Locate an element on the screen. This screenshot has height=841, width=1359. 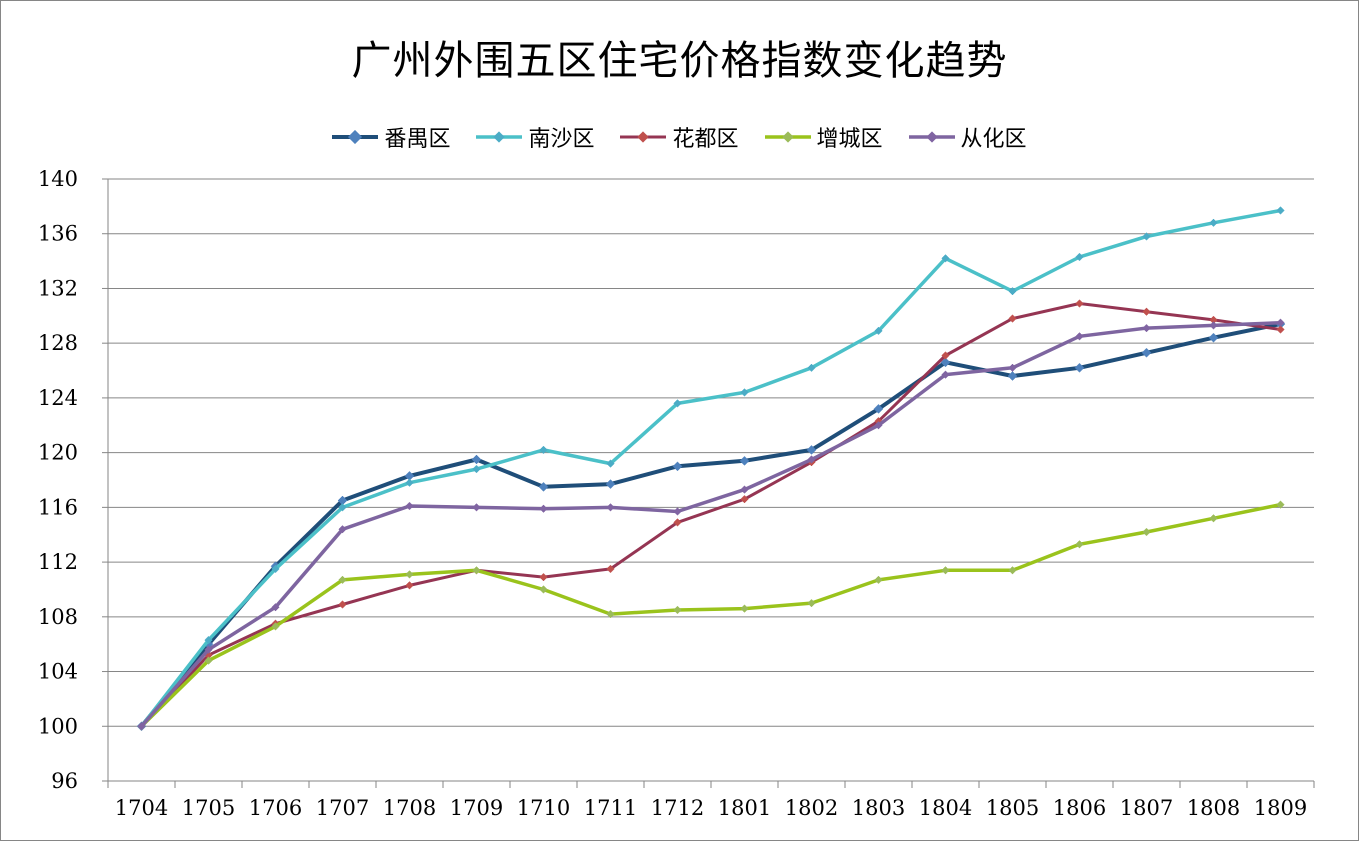
x-tick-label: 1807 is located at coordinates (1146, 808).